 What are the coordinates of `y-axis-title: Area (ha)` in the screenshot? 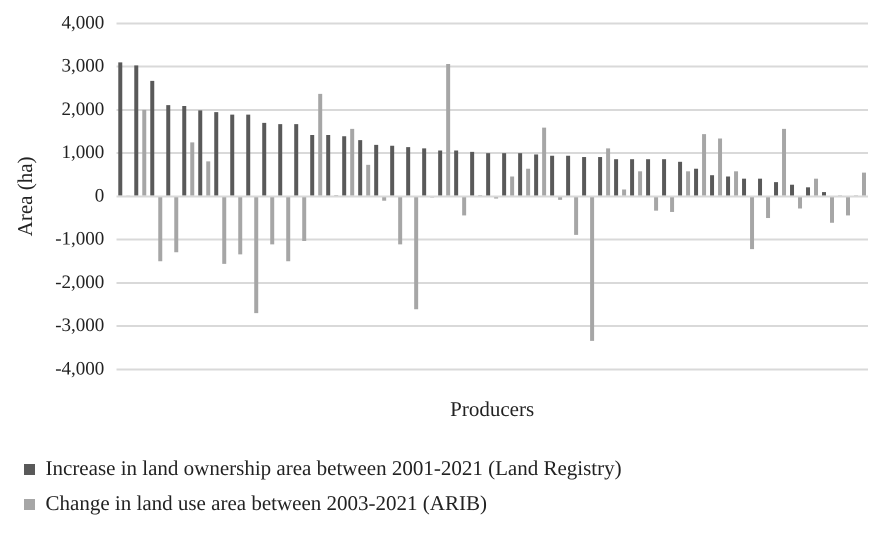 It's located at (25, 196).